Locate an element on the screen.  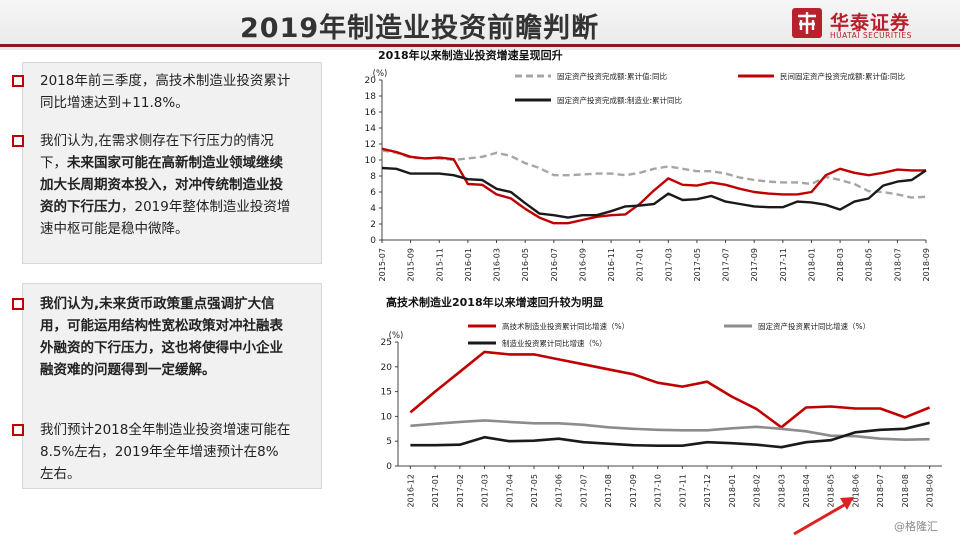
y-tick-label: 12 is located at coordinates (370, 145).